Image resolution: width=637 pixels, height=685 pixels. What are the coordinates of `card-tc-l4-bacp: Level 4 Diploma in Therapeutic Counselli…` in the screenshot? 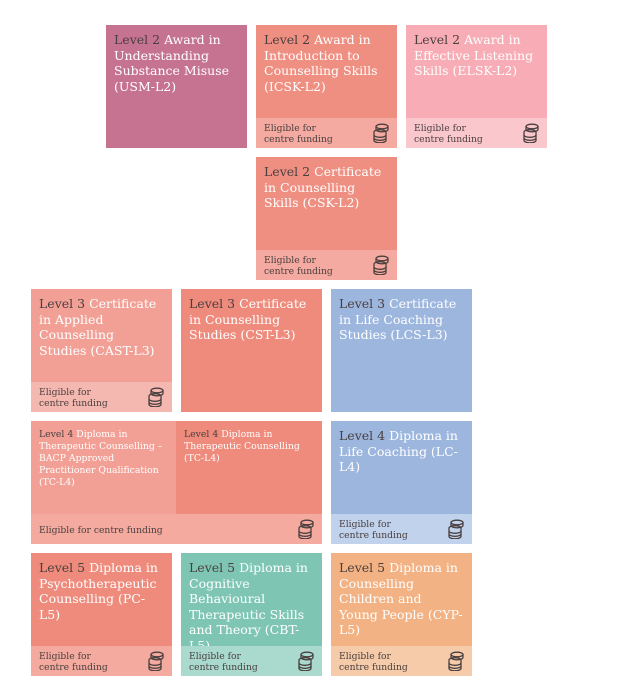 It's located at (103, 467).